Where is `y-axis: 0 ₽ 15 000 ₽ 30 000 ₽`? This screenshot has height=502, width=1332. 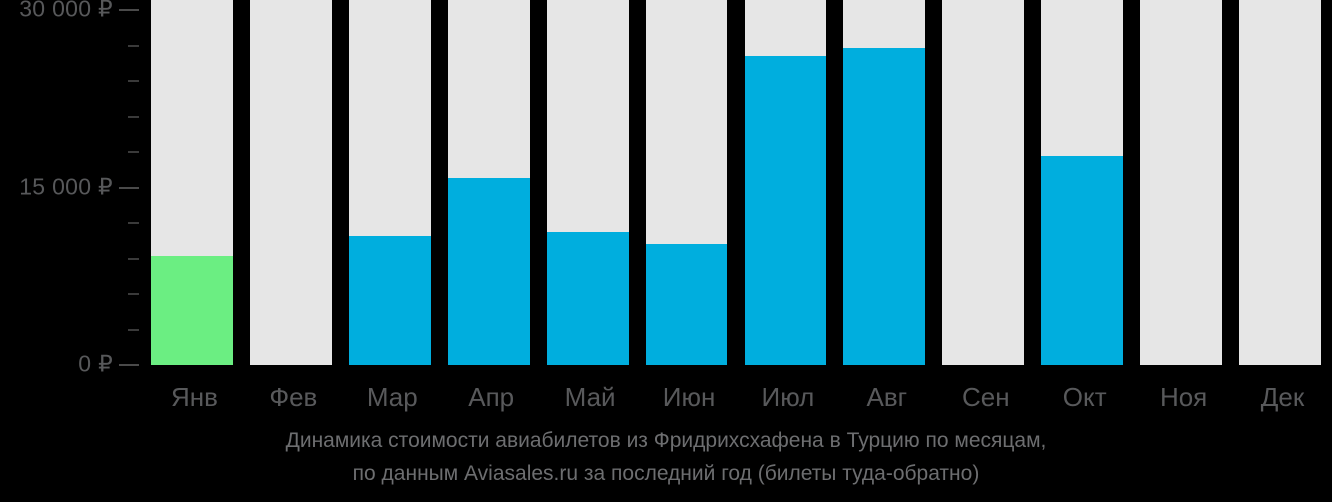 y-axis: 0 ₽ 15 000 ₽ 30 000 ₽ is located at coordinates (72, 187).